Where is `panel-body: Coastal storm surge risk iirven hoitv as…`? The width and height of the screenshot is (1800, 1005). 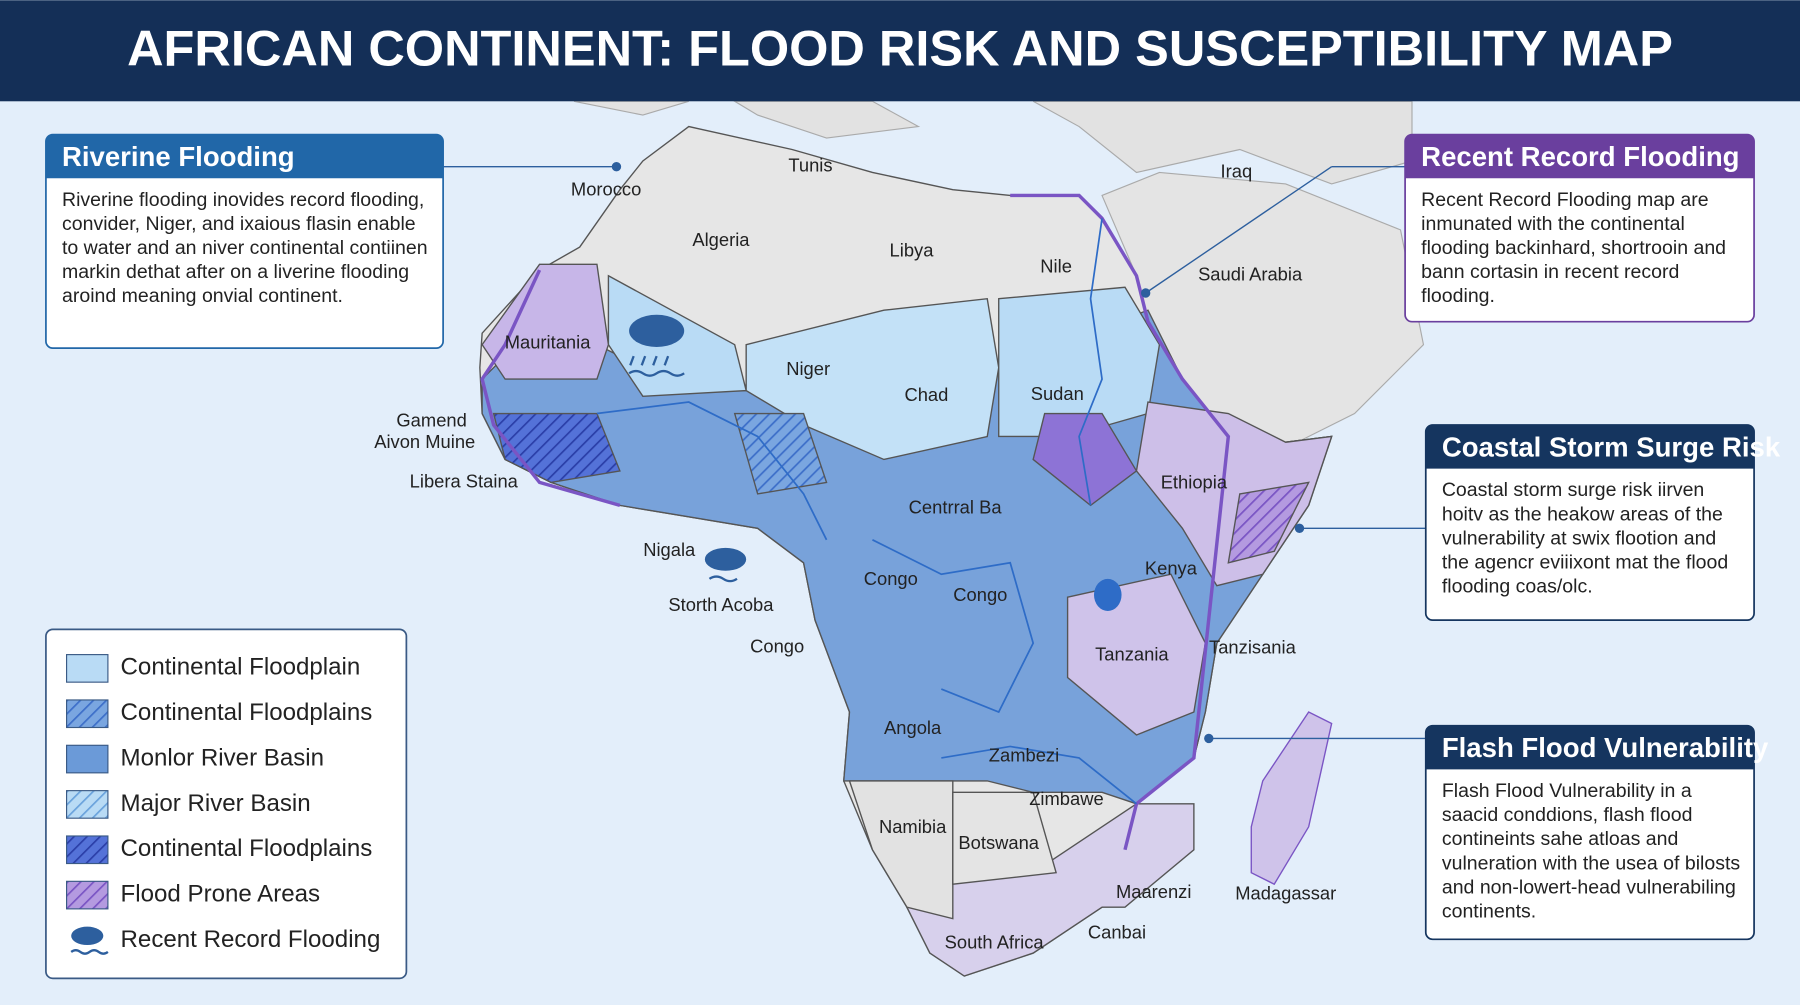
panel-body: Coastal storm surge risk iirven hoitv as… is located at coordinates (1585, 538).